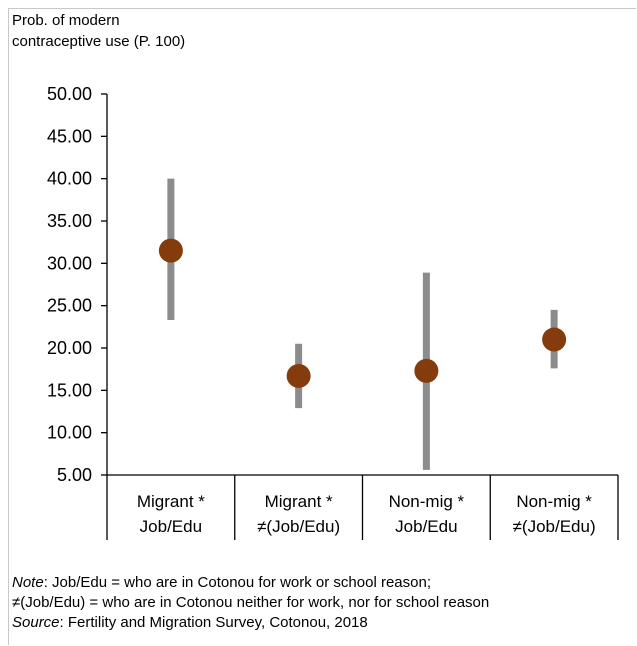 The height and width of the screenshot is (646, 637). Describe the element at coordinates (69, 433) in the screenshot. I see `y-tick-label: 10.00` at that location.